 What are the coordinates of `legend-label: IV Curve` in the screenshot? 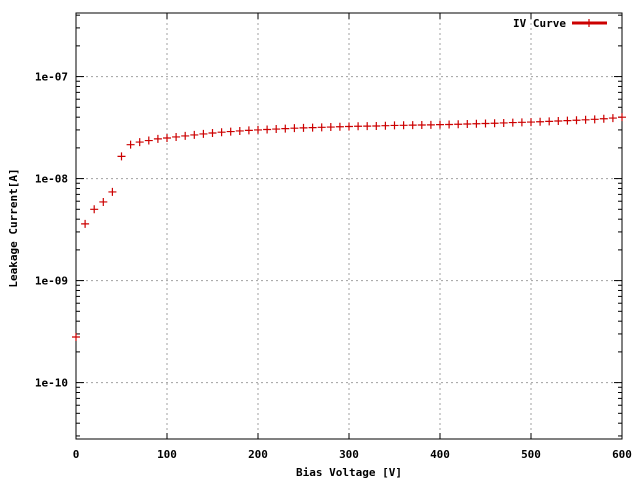 It's located at (539, 23).